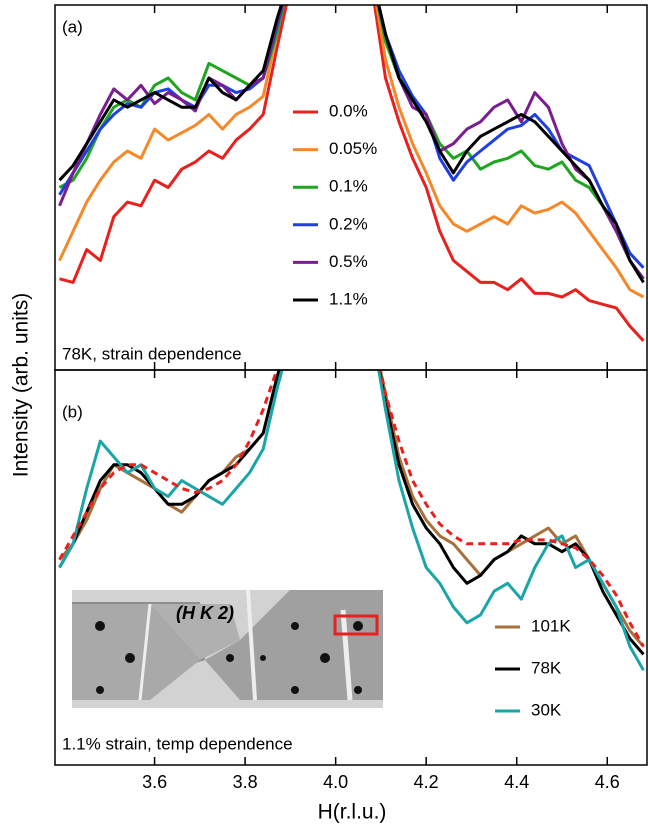 Image resolution: width=648 pixels, height=831 pixels. What do you see at coordinates (546, 667) in the screenshot?
I see `legend-label: 78K` at bounding box center [546, 667].